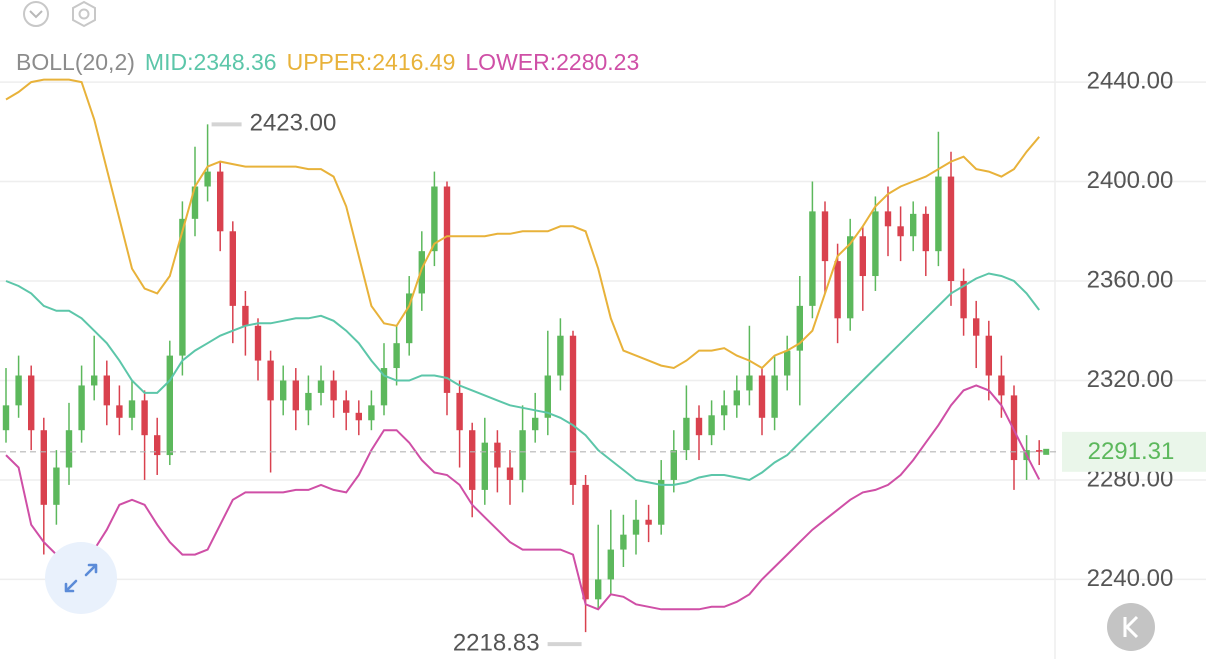 This screenshot has width=1206, height=659. What do you see at coordinates (1130, 578) in the screenshot?
I see `y-tick-label: 2240.00` at bounding box center [1130, 578].